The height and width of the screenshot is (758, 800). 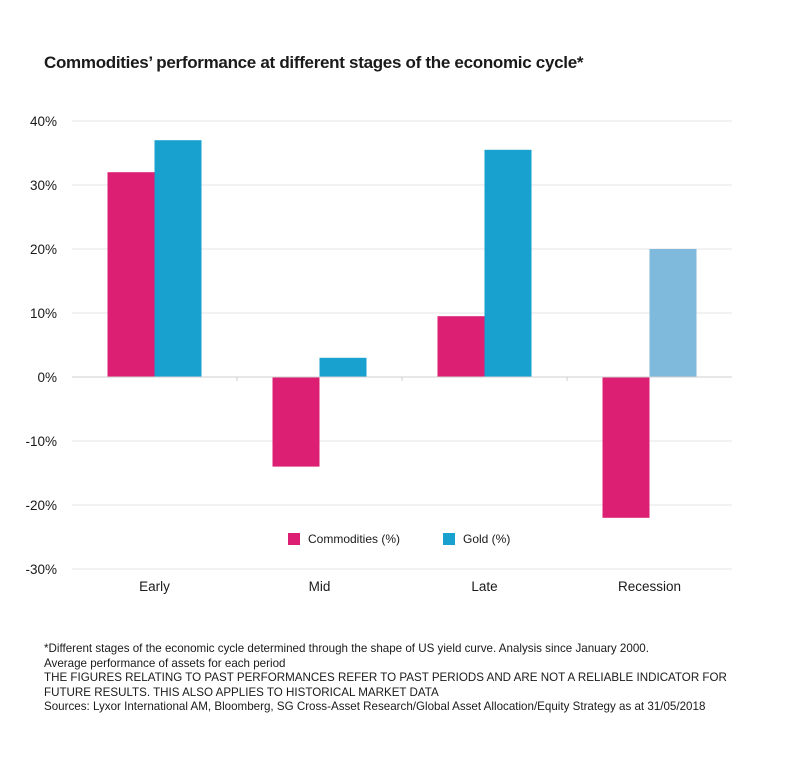 I want to click on bar-commodities-mid, so click(x=296, y=422).